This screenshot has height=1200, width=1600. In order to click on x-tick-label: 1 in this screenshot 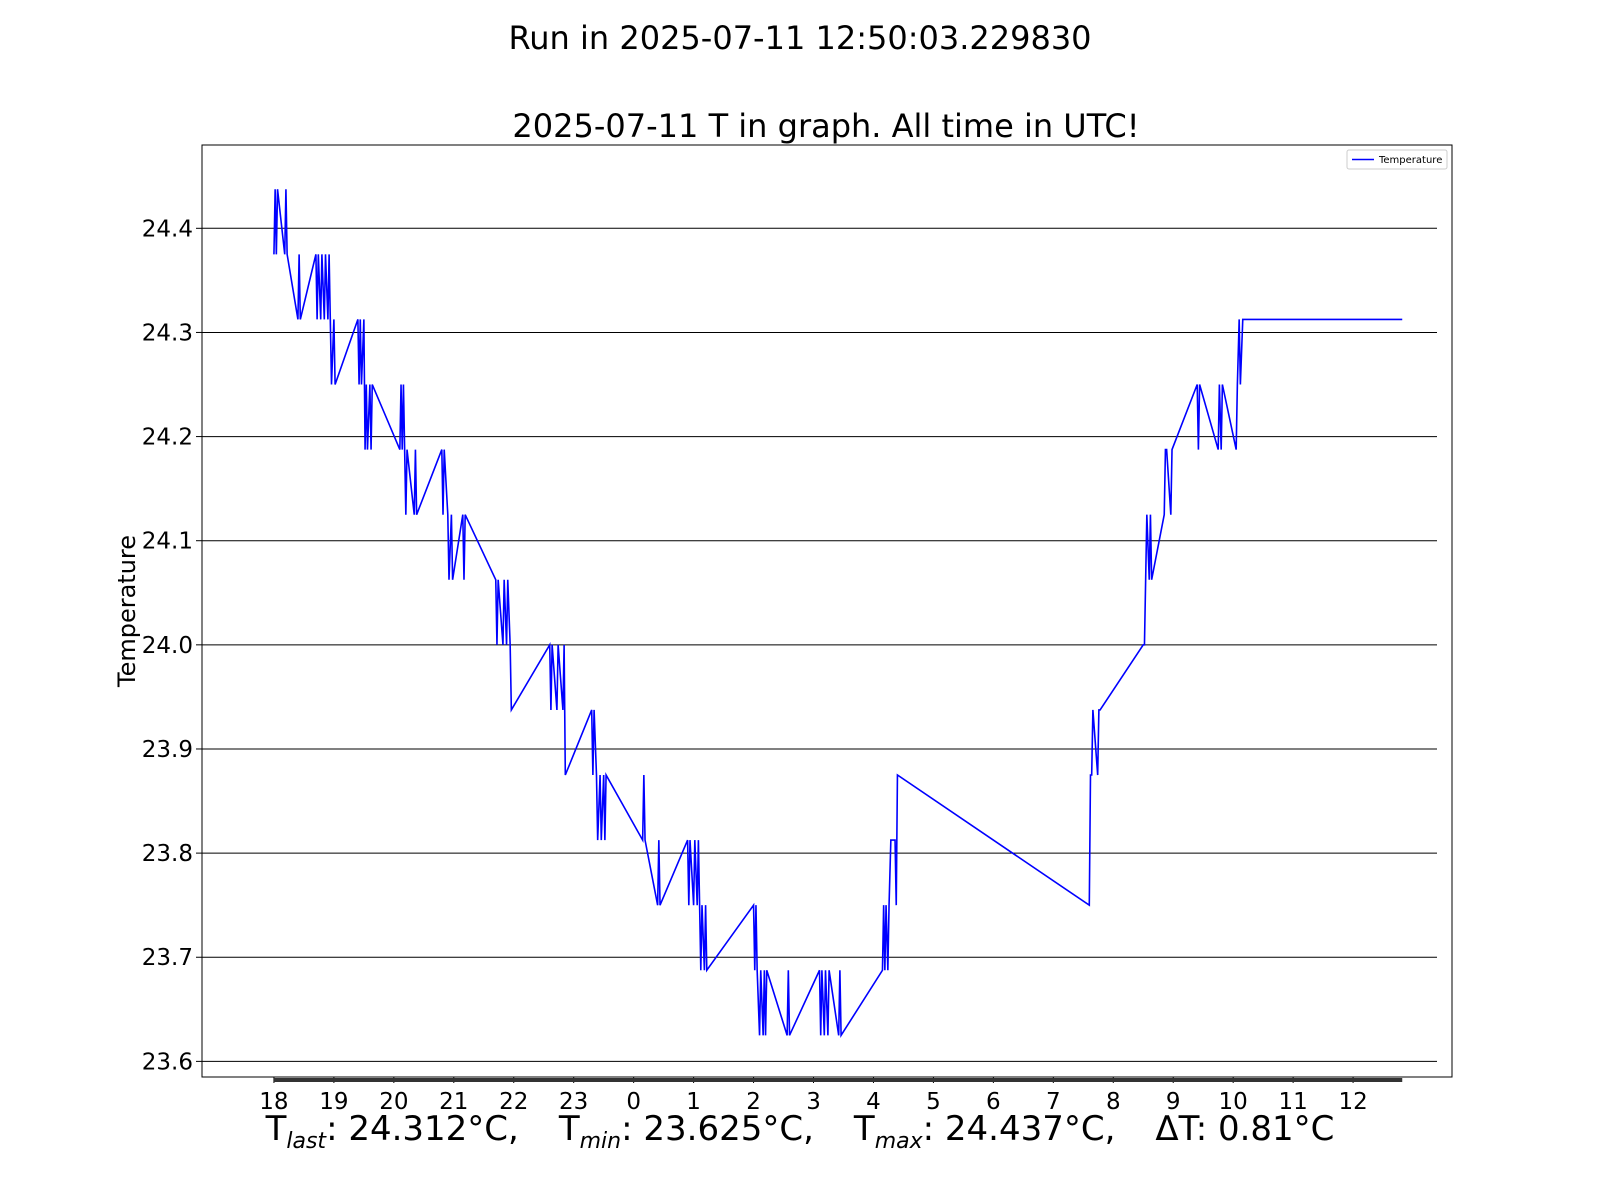, I will do `click(693, 1102)`.